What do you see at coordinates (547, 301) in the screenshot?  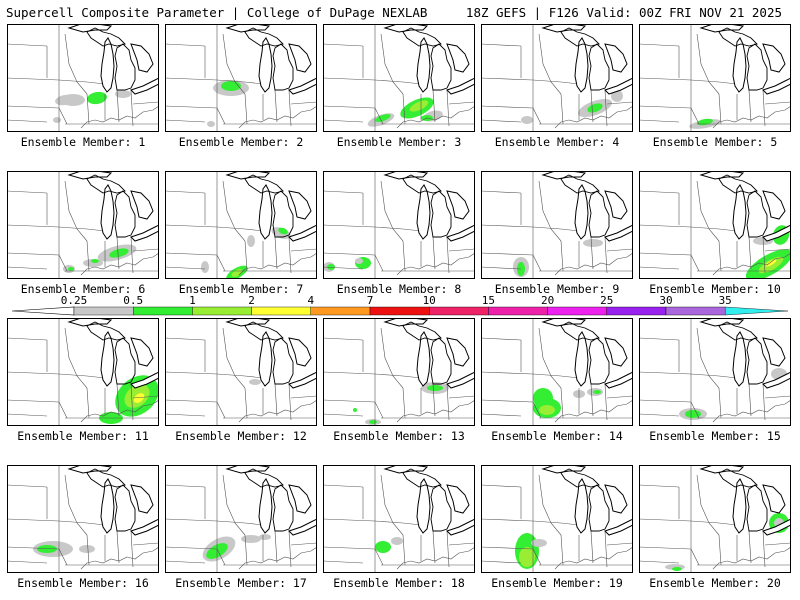 I see `colorbar-tick-label: 20` at bounding box center [547, 301].